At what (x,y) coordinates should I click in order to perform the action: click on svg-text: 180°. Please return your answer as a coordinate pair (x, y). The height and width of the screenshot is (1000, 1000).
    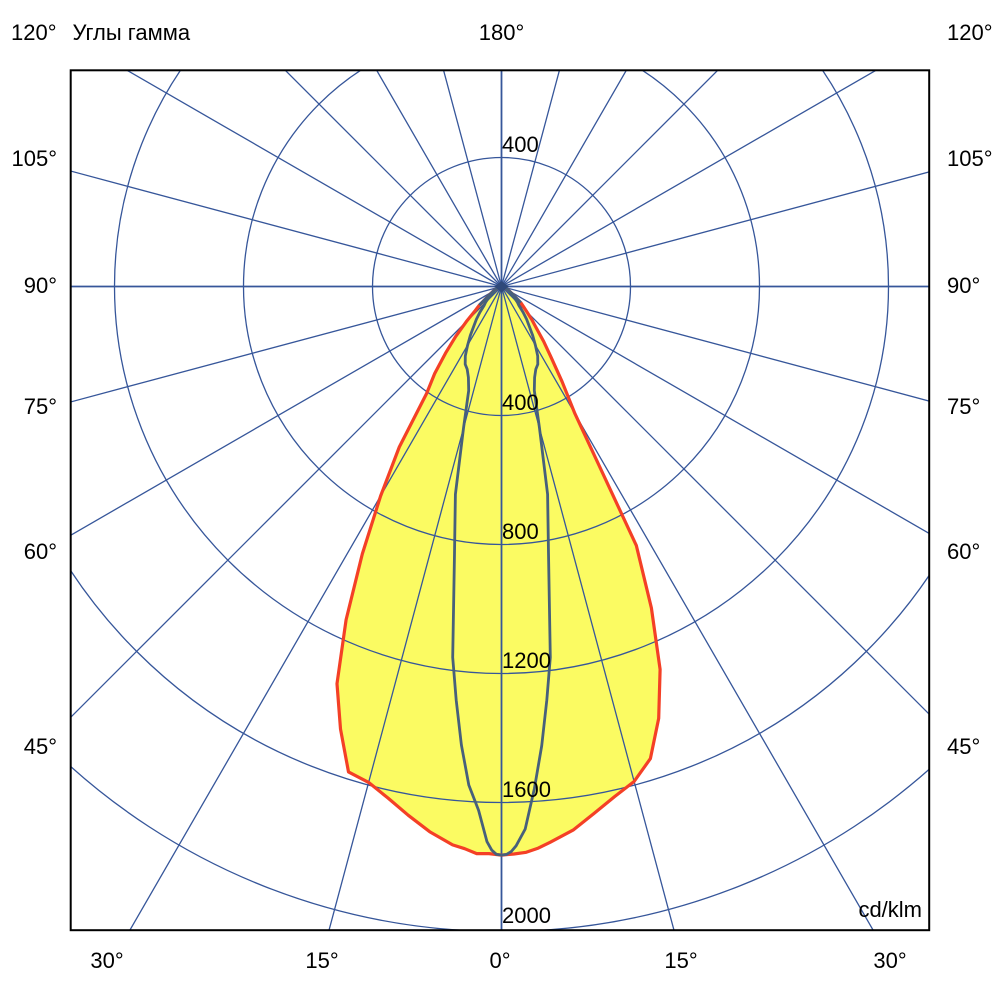
    Looking at the image, I should click on (502, 32).